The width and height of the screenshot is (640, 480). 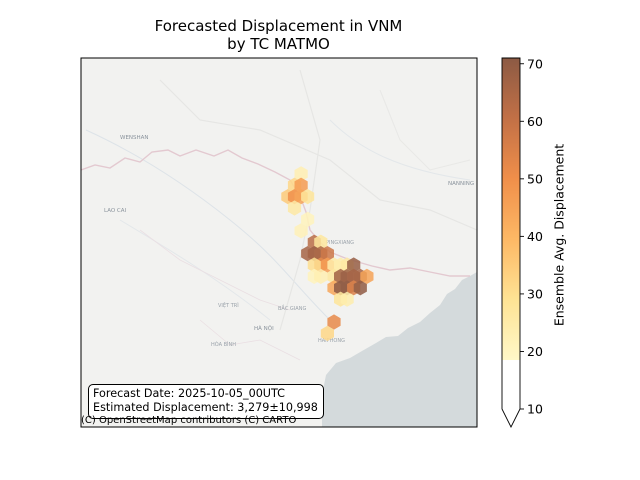 I want to click on colorbar-tick-label: 10, so click(x=535, y=409).